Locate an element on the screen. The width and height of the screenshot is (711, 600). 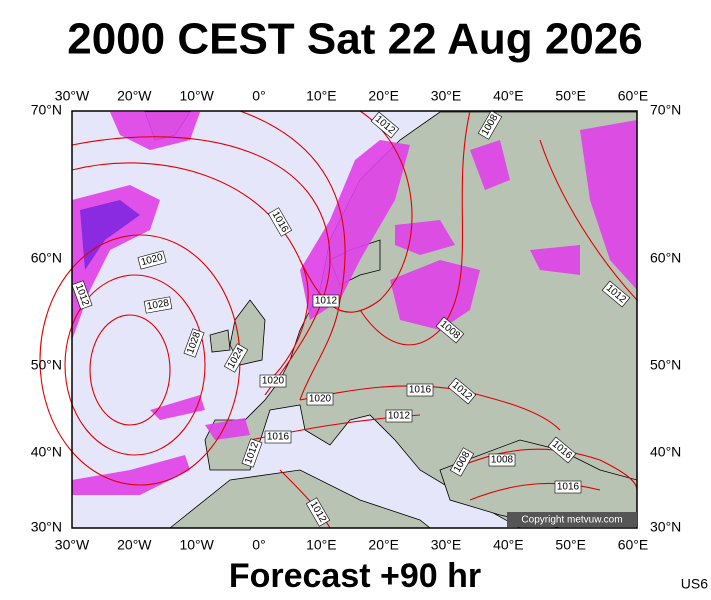
isobar-label: 1028 is located at coordinates (158, 305).